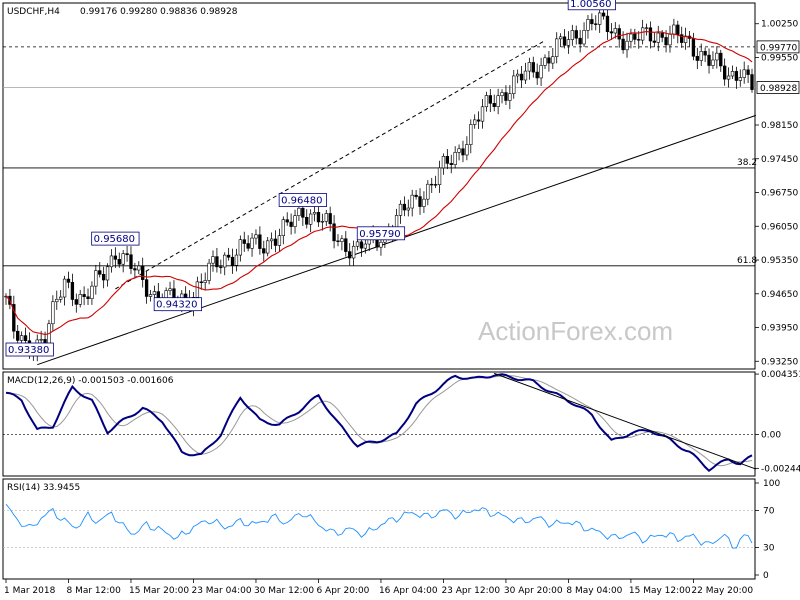  I want to click on x-tick-label: 22 May 20:00, so click(722, 591).